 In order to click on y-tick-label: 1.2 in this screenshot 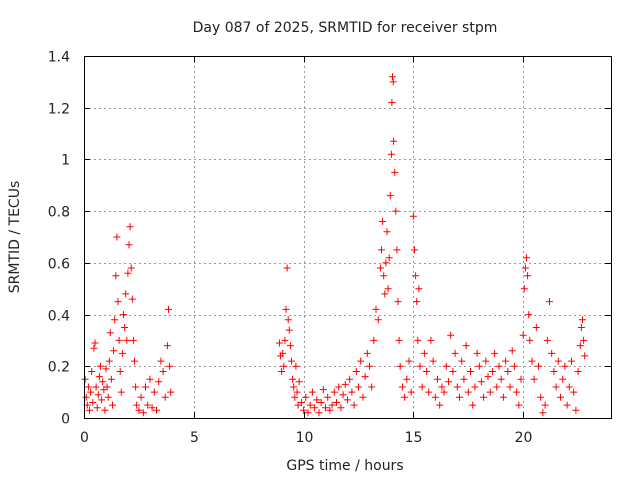, I will do `click(59, 110)`.